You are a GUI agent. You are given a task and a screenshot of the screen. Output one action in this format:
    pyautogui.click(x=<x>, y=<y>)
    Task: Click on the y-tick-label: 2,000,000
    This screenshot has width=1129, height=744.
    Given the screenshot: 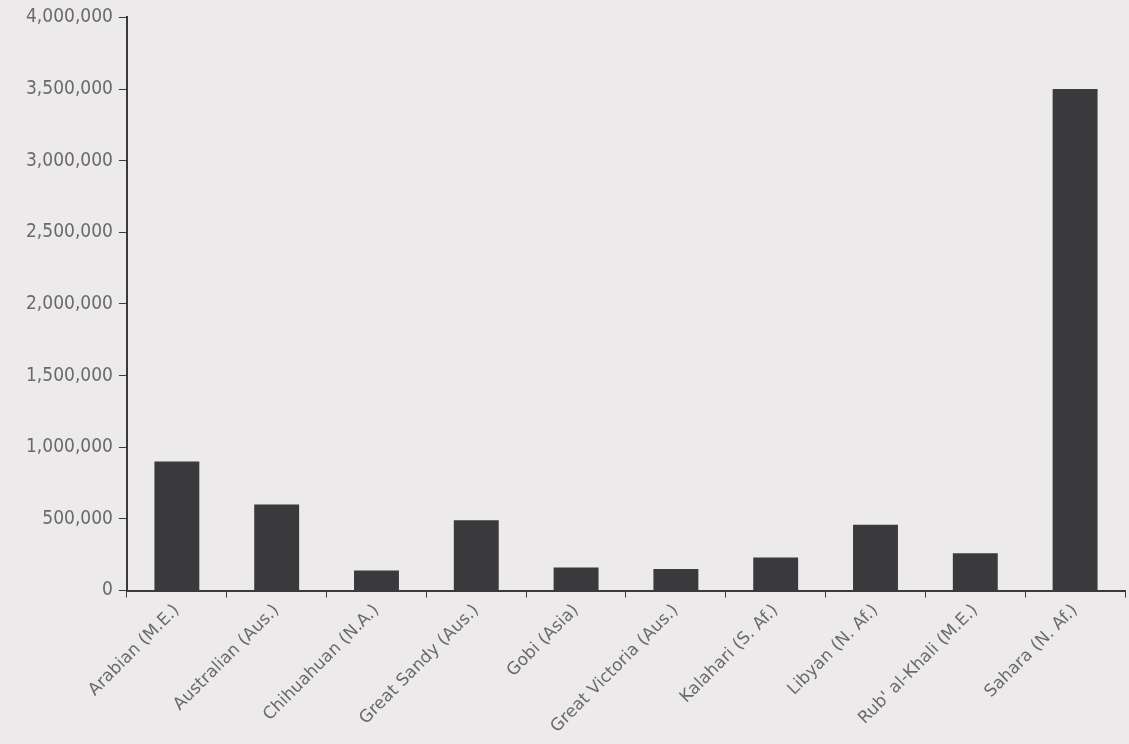 What is the action you would take?
    pyautogui.click(x=69, y=301)
    